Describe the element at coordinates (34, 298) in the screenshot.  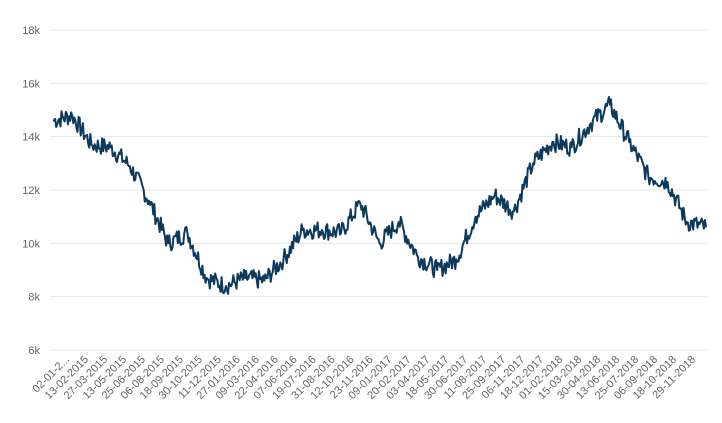
I see `y-tick-label: 8k` at that location.